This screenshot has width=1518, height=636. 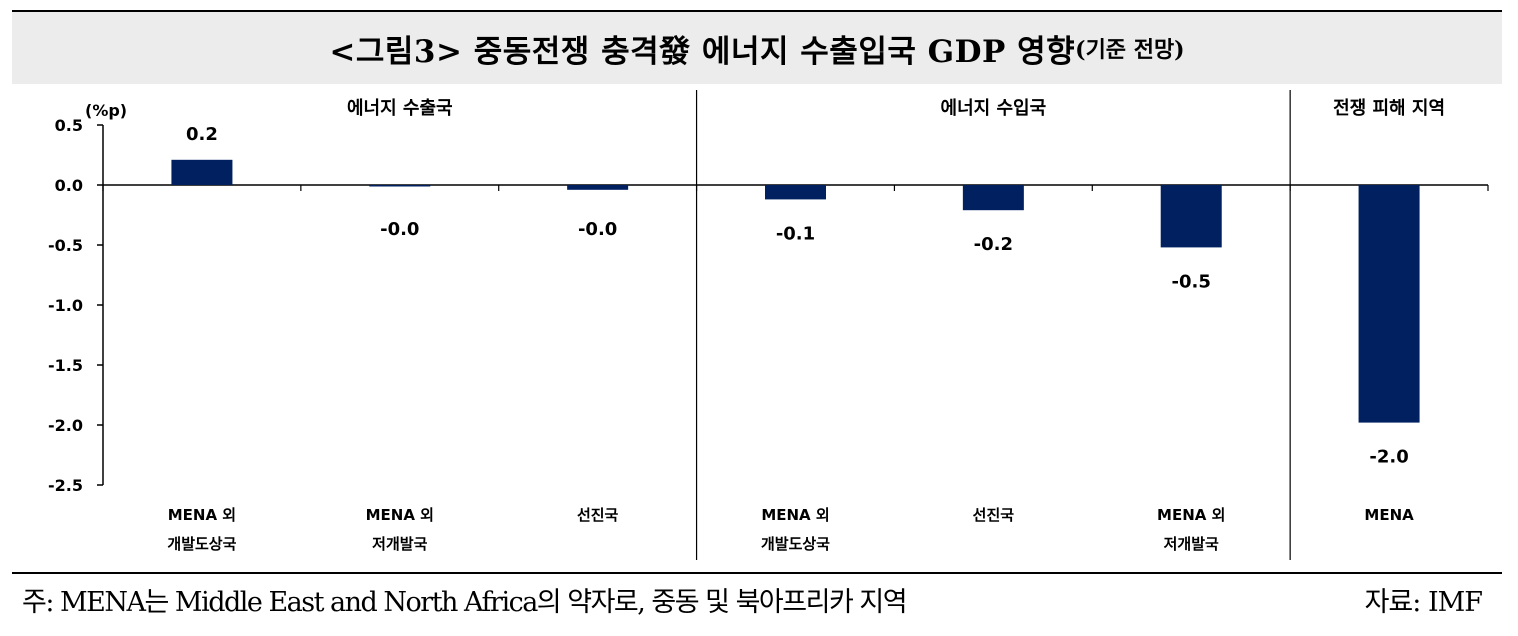 I want to click on data-label: -2.0, so click(x=1388, y=457).